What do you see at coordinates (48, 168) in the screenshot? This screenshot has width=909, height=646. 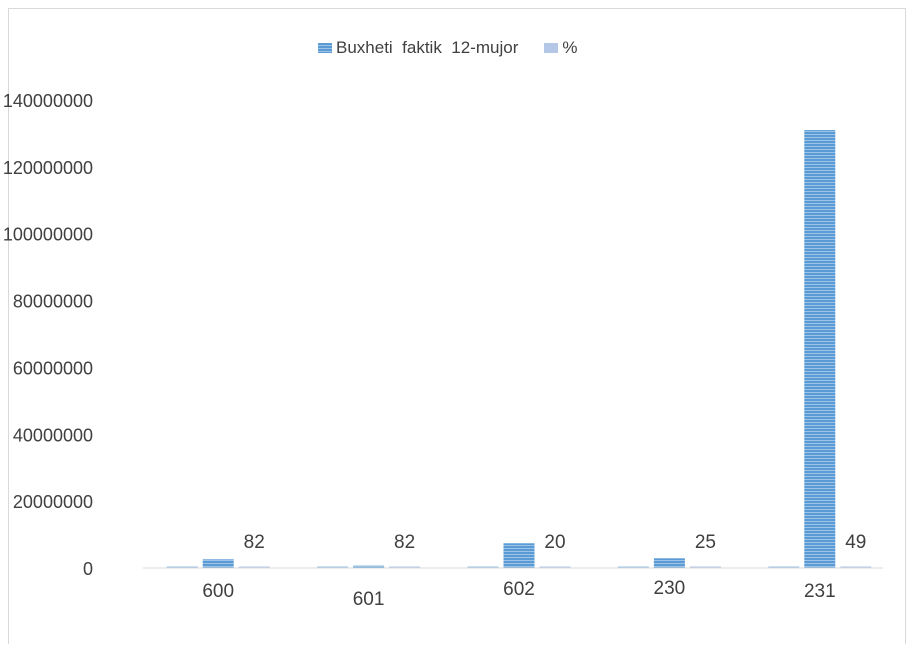 I see `y-tick-label: 120000000` at bounding box center [48, 168].